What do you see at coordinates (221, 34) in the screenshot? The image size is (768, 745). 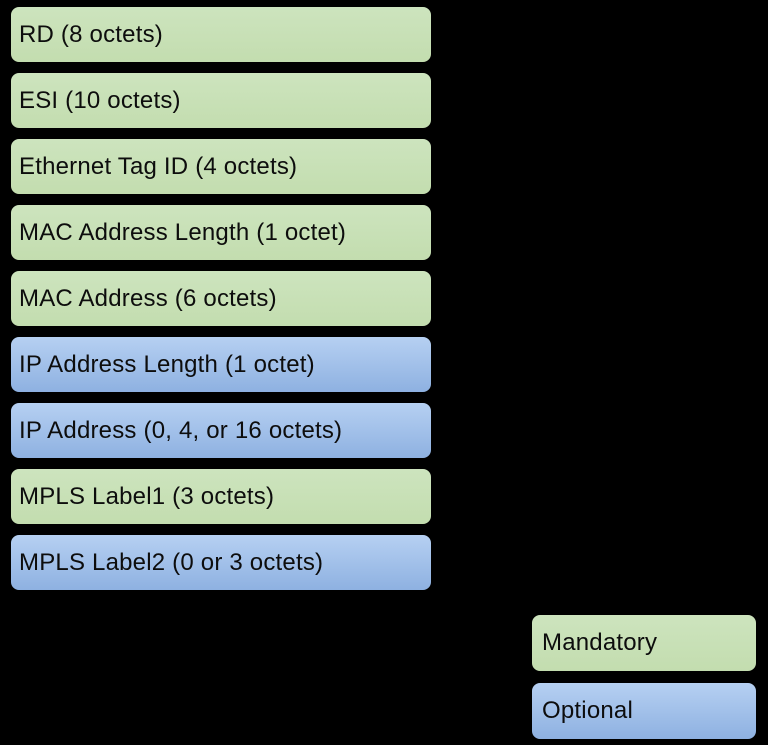 I see `field-box: RD (8 octets)` at bounding box center [221, 34].